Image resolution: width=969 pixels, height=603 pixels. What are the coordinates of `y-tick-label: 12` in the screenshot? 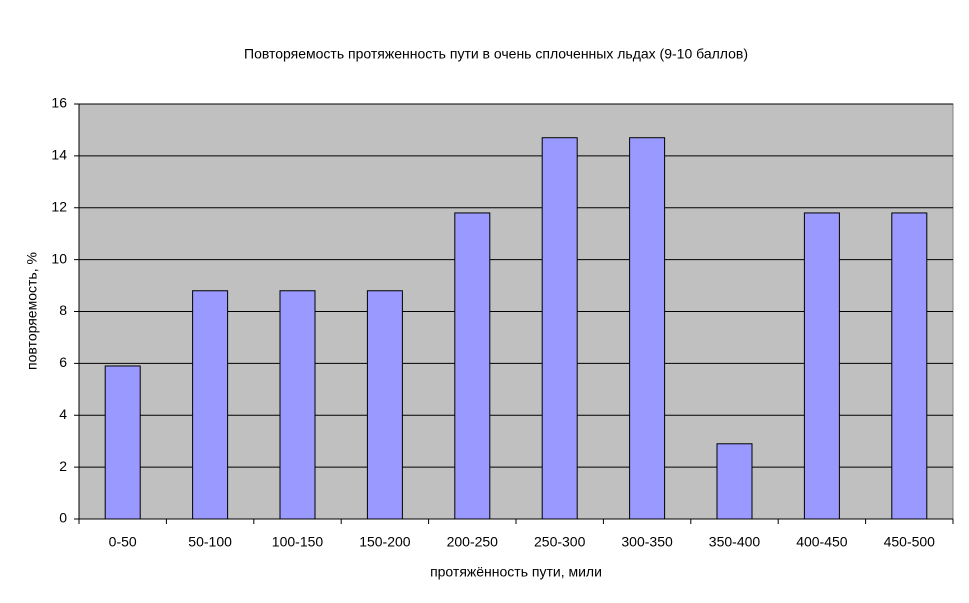 It's located at (59, 206).